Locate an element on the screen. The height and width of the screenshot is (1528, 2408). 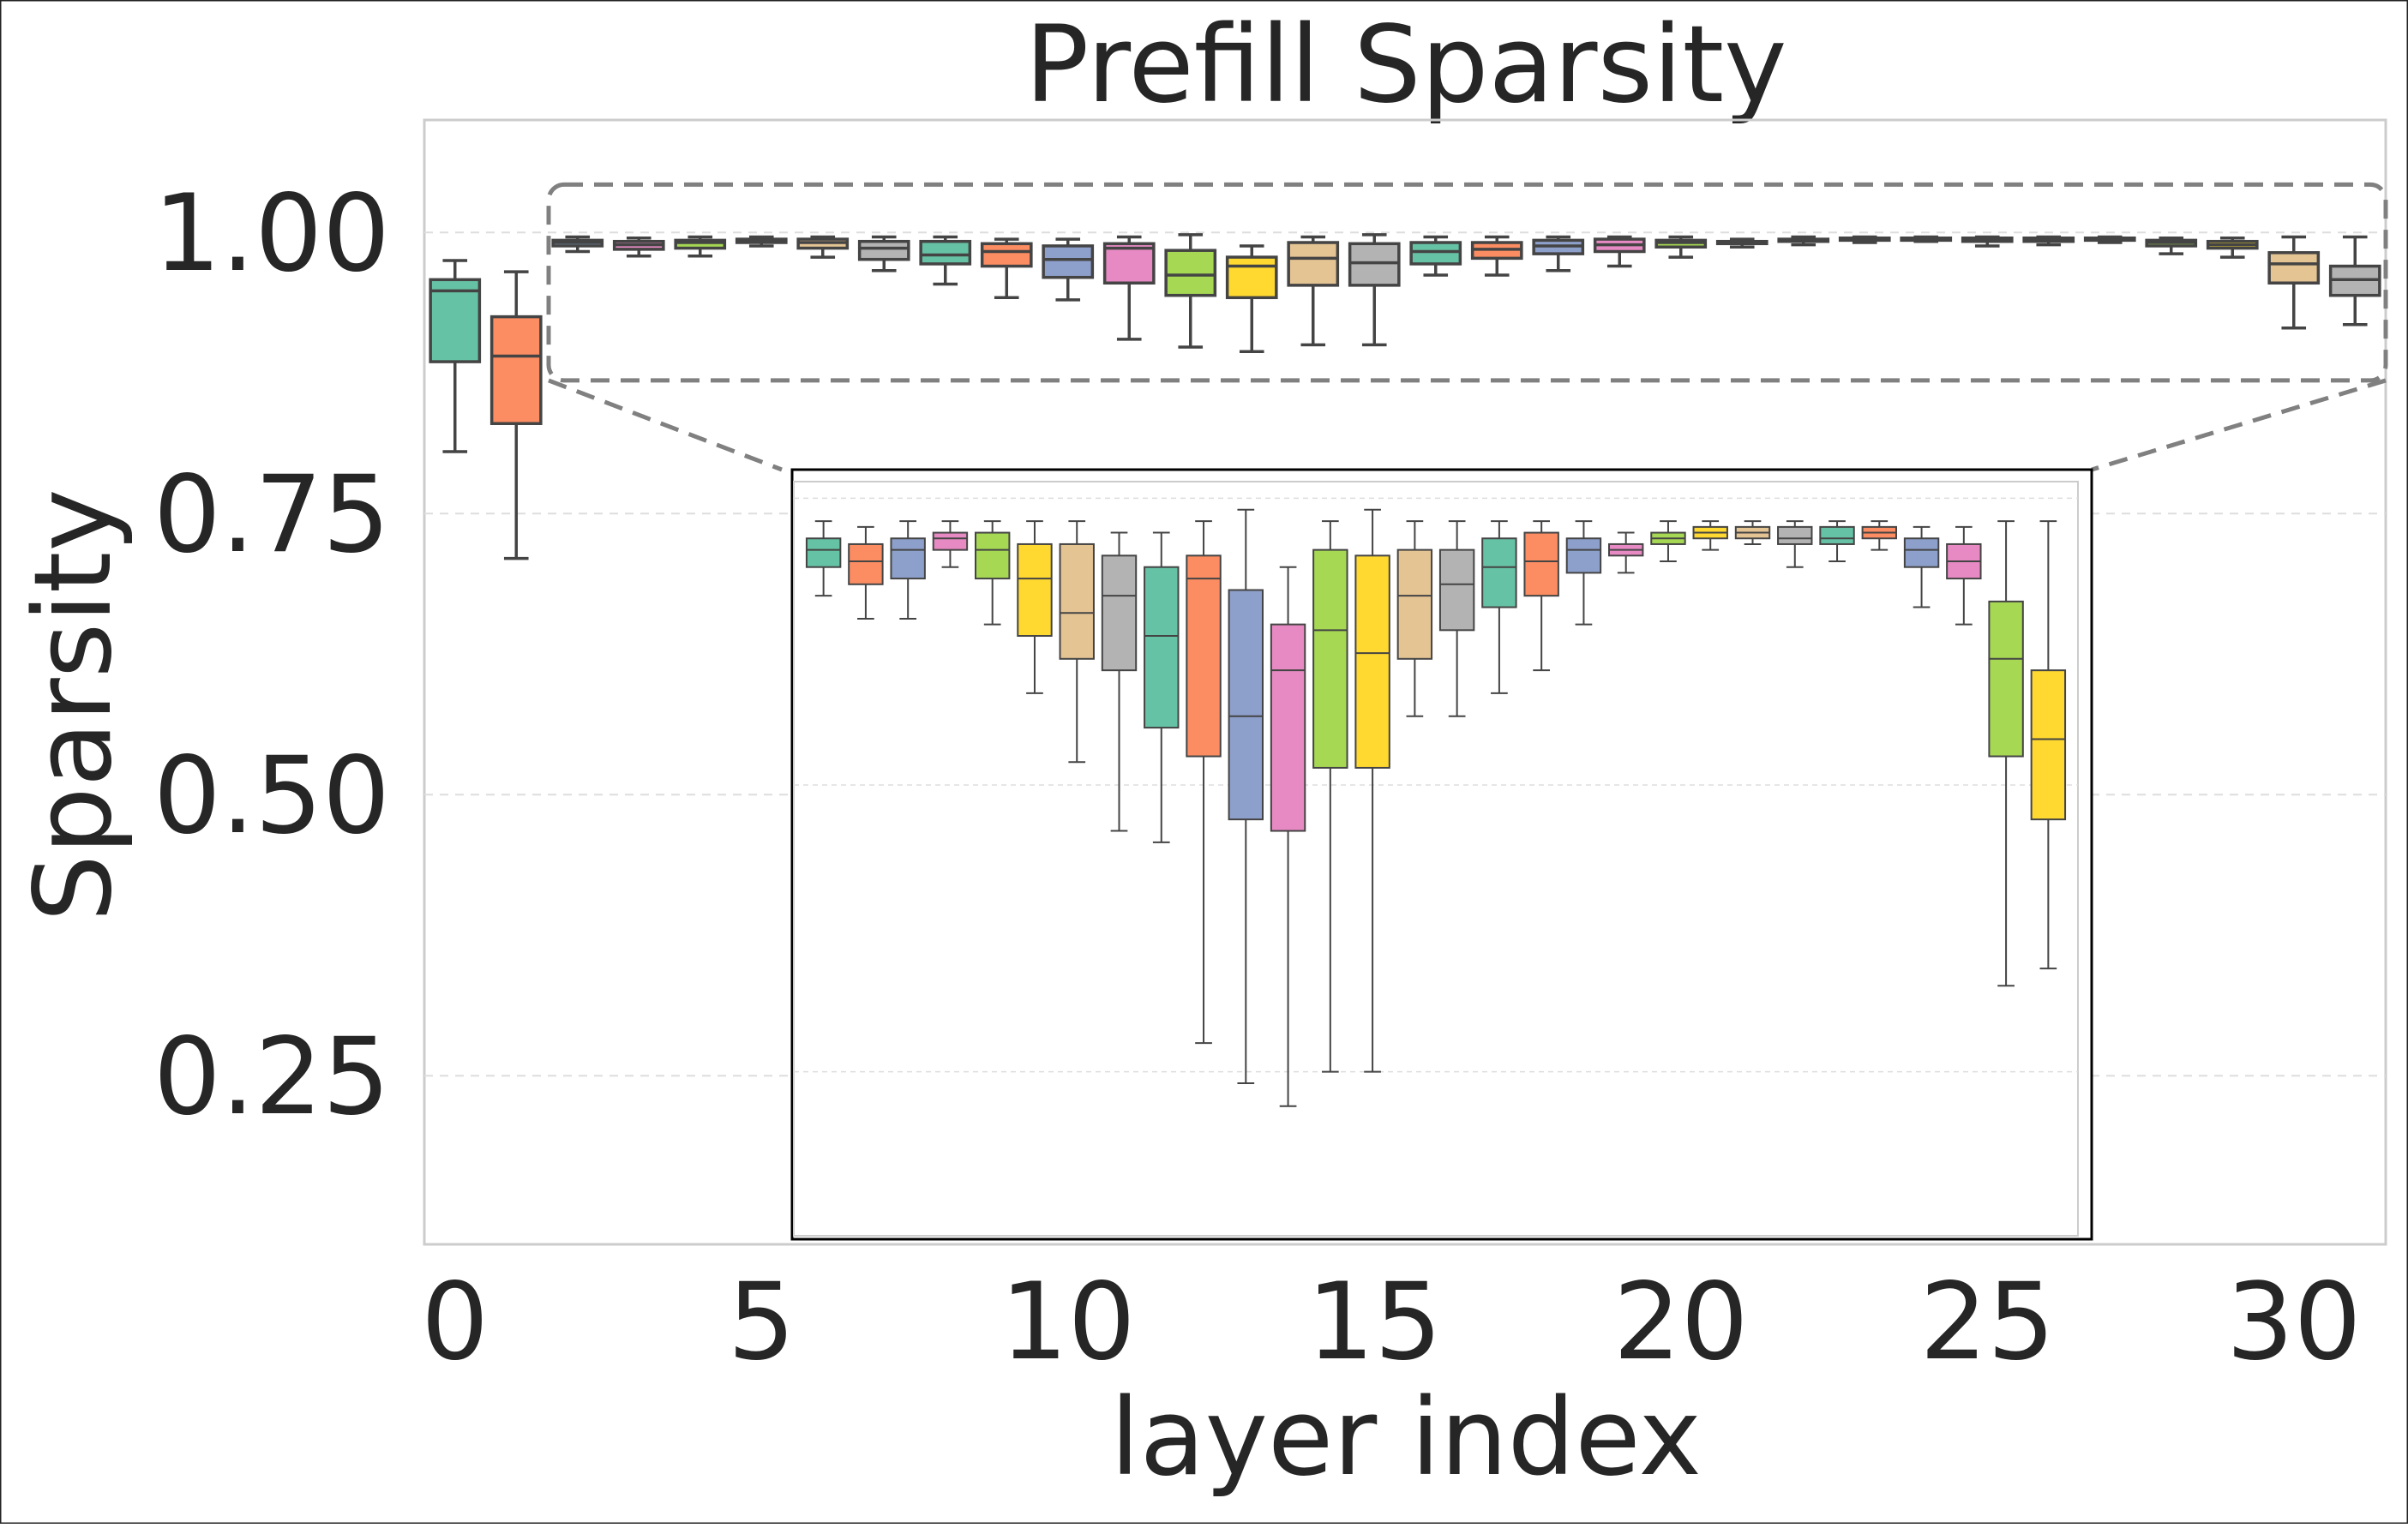
x-tick-label: 10 is located at coordinates (1068, 1322).